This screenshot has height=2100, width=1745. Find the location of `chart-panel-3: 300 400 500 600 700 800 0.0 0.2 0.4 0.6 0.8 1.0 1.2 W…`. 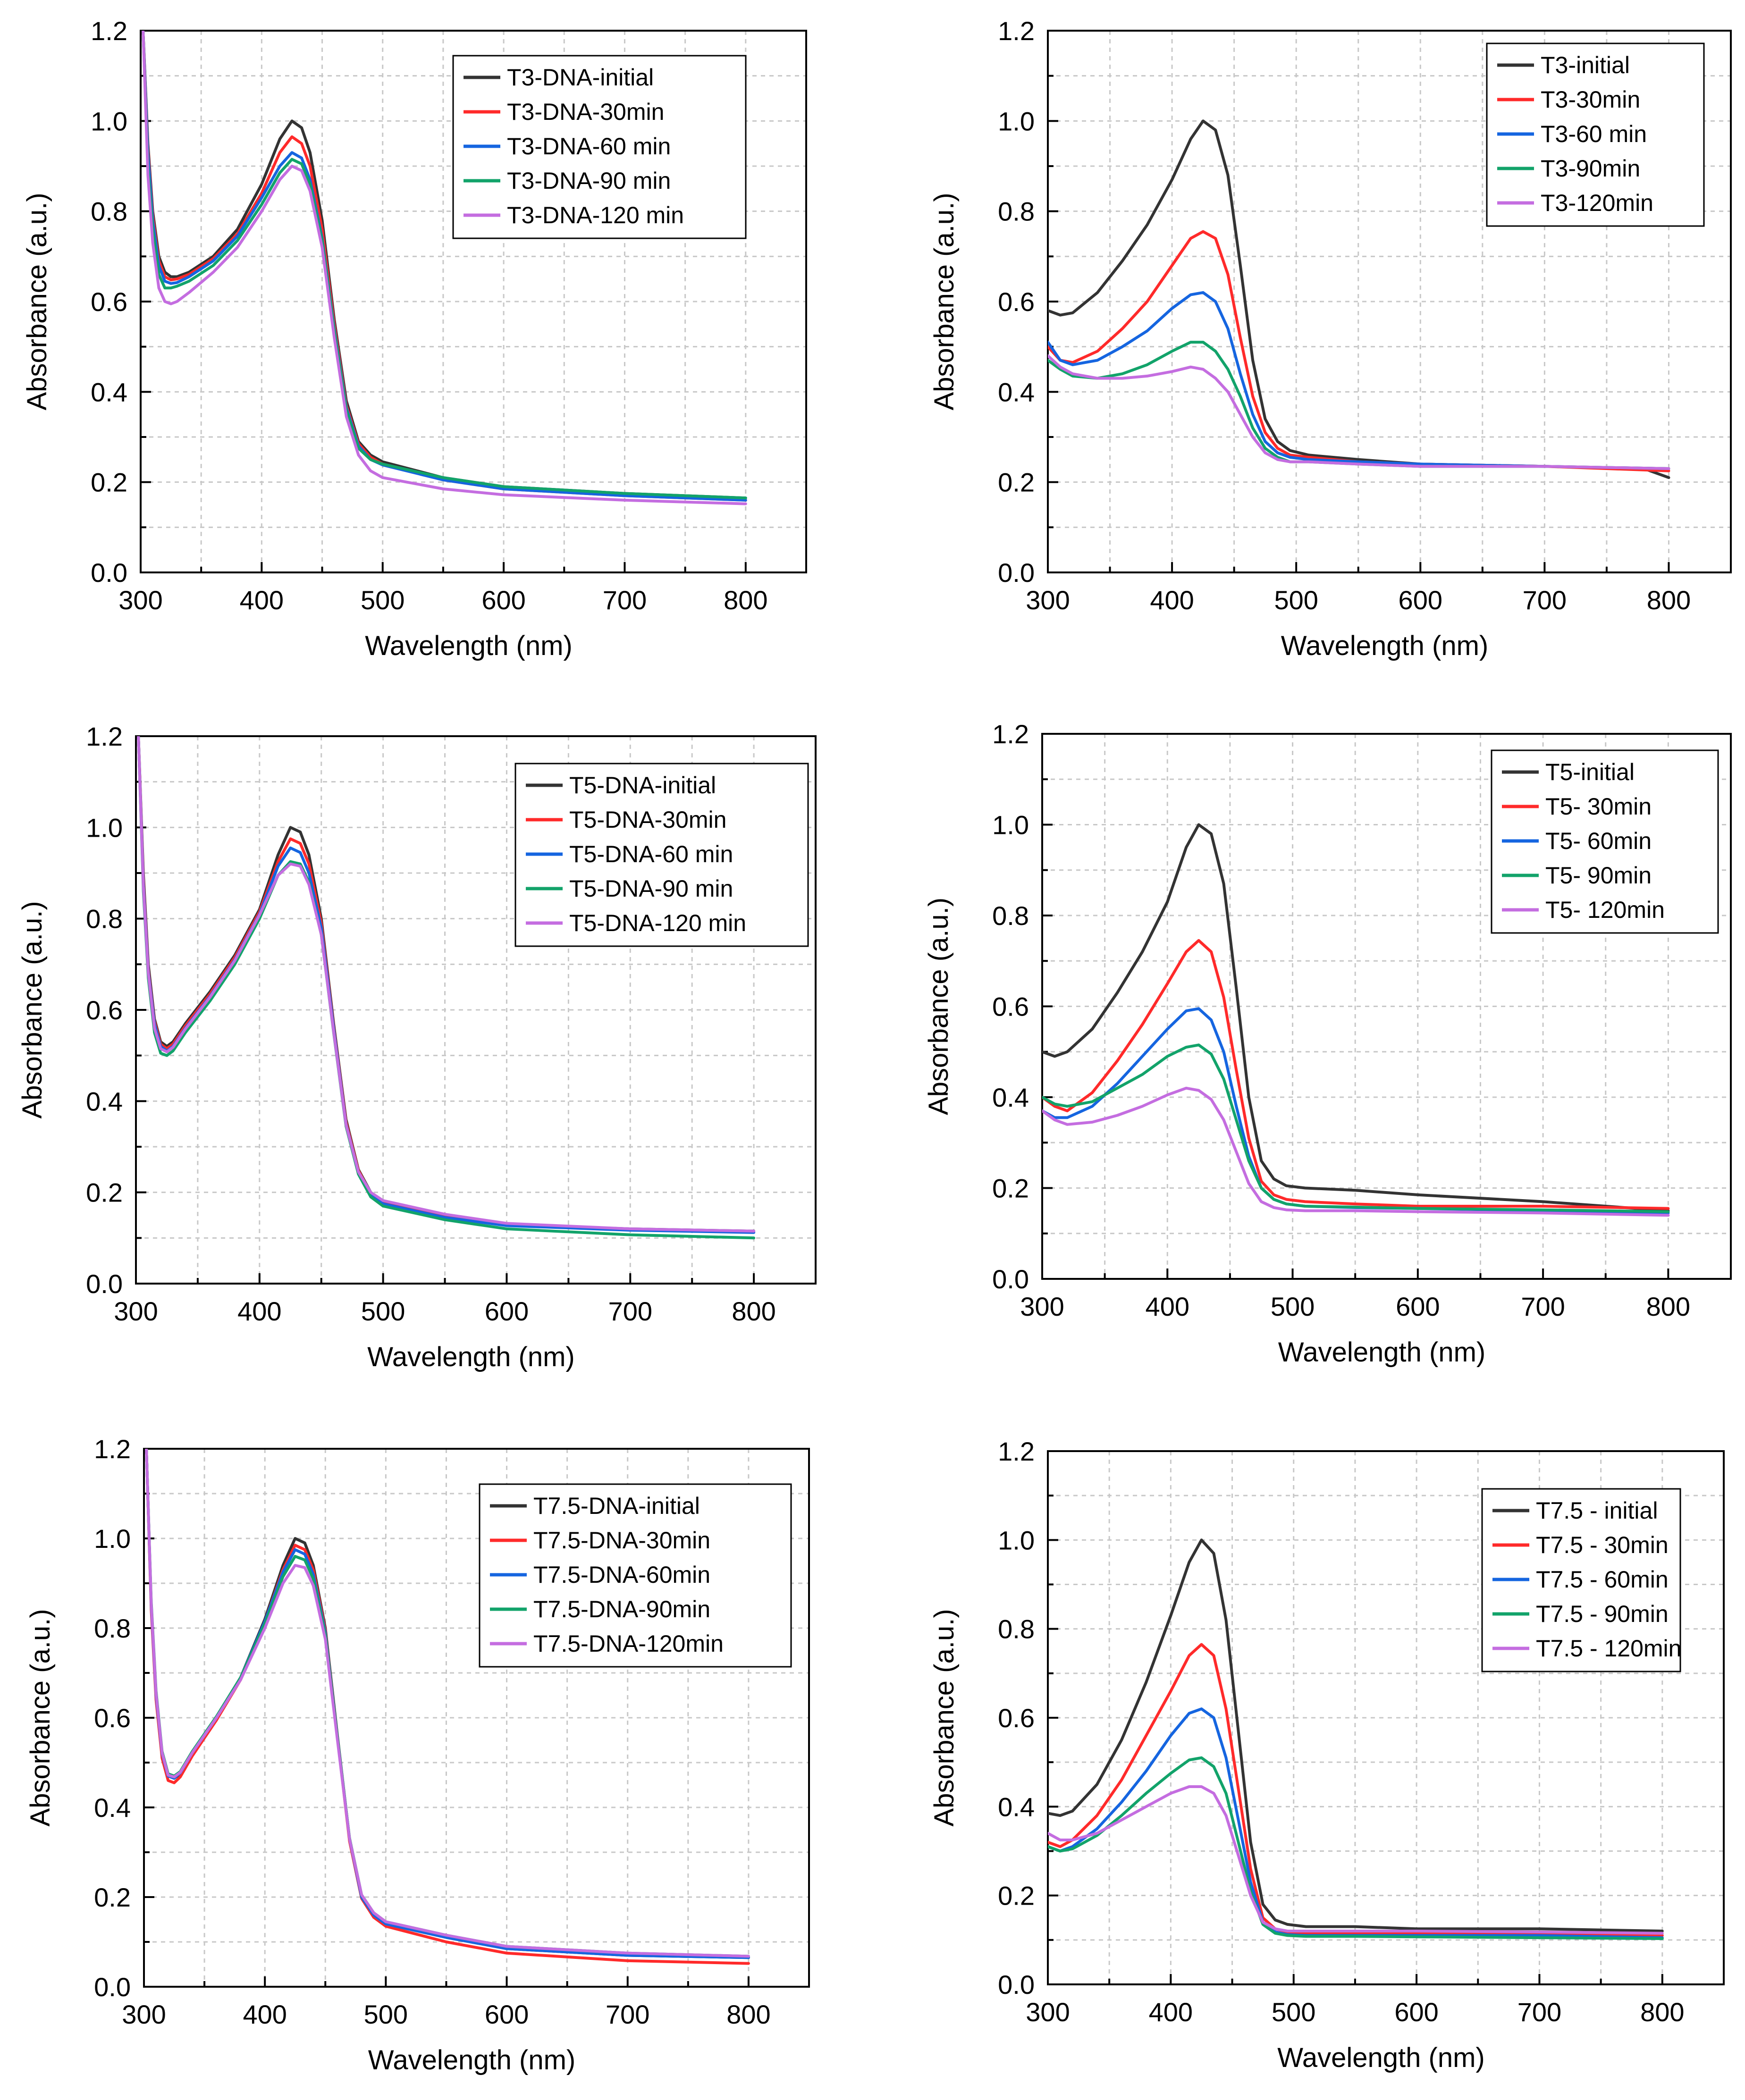

chart-panel-3: 300 400 500 600 700 800 0.0 0.2 0.4 0.6 0.8 1.0 1.2 W… is located at coordinates (417, 1047).